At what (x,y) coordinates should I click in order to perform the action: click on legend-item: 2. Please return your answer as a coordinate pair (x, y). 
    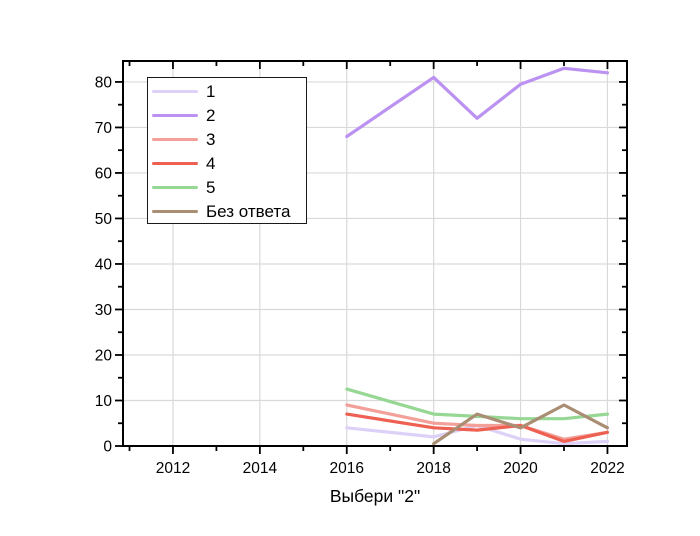
    Looking at the image, I should click on (229, 116).